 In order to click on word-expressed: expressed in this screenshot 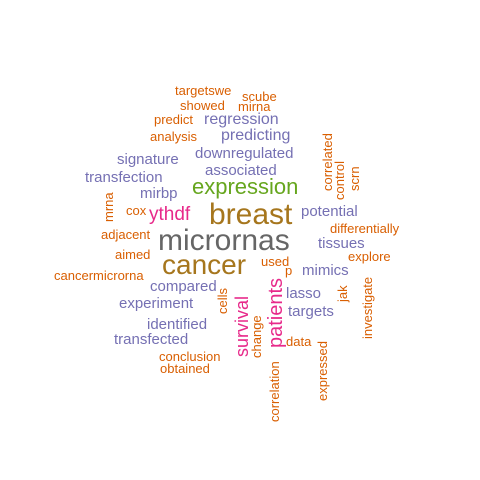, I will do `click(322, 371)`.